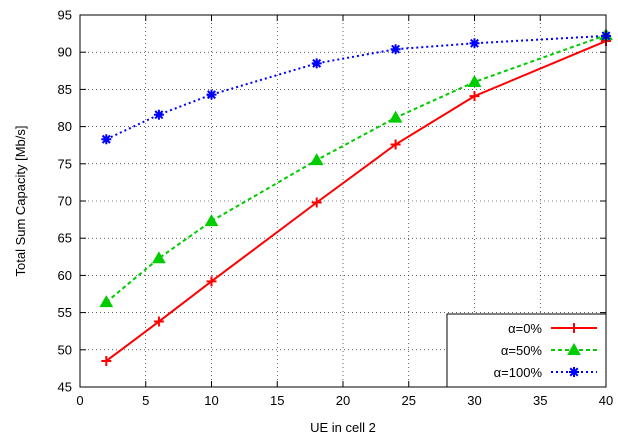  Describe the element at coordinates (65, 349) in the screenshot. I see `y-tick-label: 50` at that location.